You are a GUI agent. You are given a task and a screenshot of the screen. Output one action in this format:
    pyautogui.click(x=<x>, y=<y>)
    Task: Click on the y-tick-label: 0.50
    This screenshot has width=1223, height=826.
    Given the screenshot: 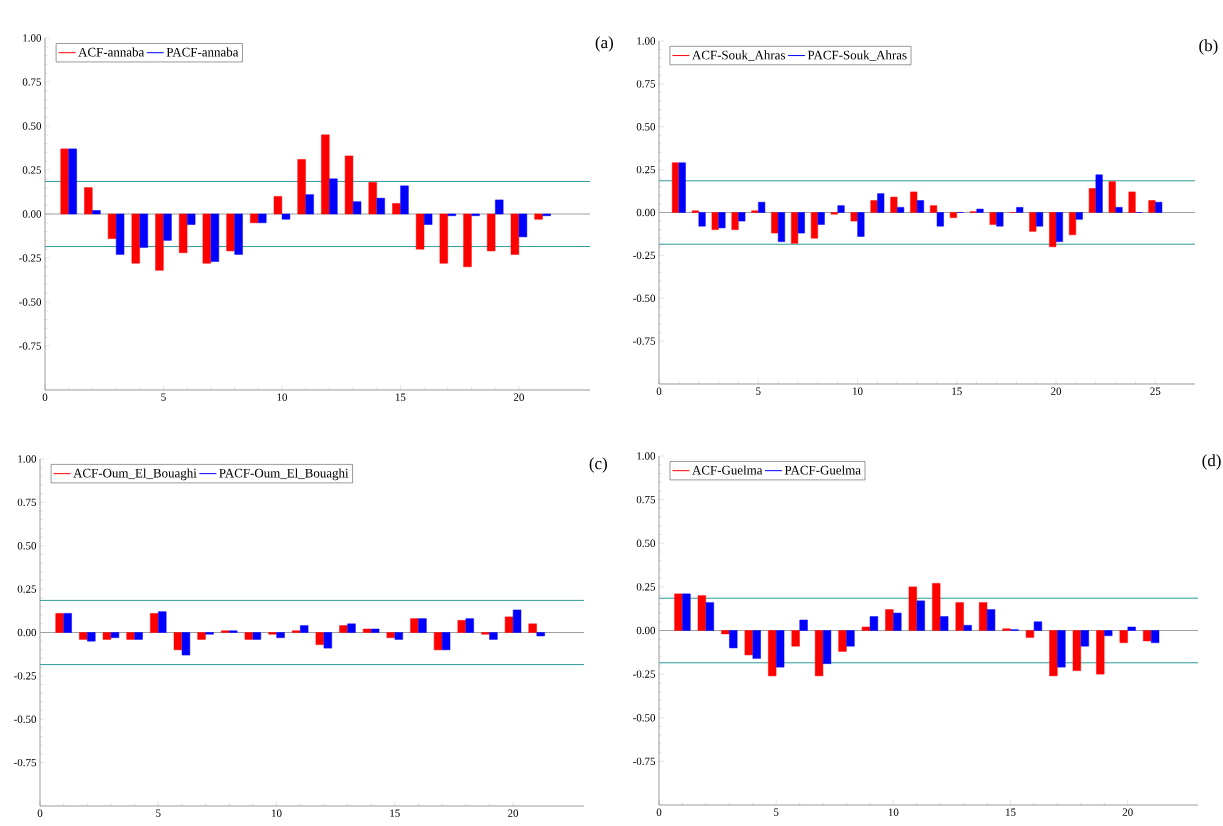 What is the action you would take?
    pyautogui.click(x=646, y=127)
    